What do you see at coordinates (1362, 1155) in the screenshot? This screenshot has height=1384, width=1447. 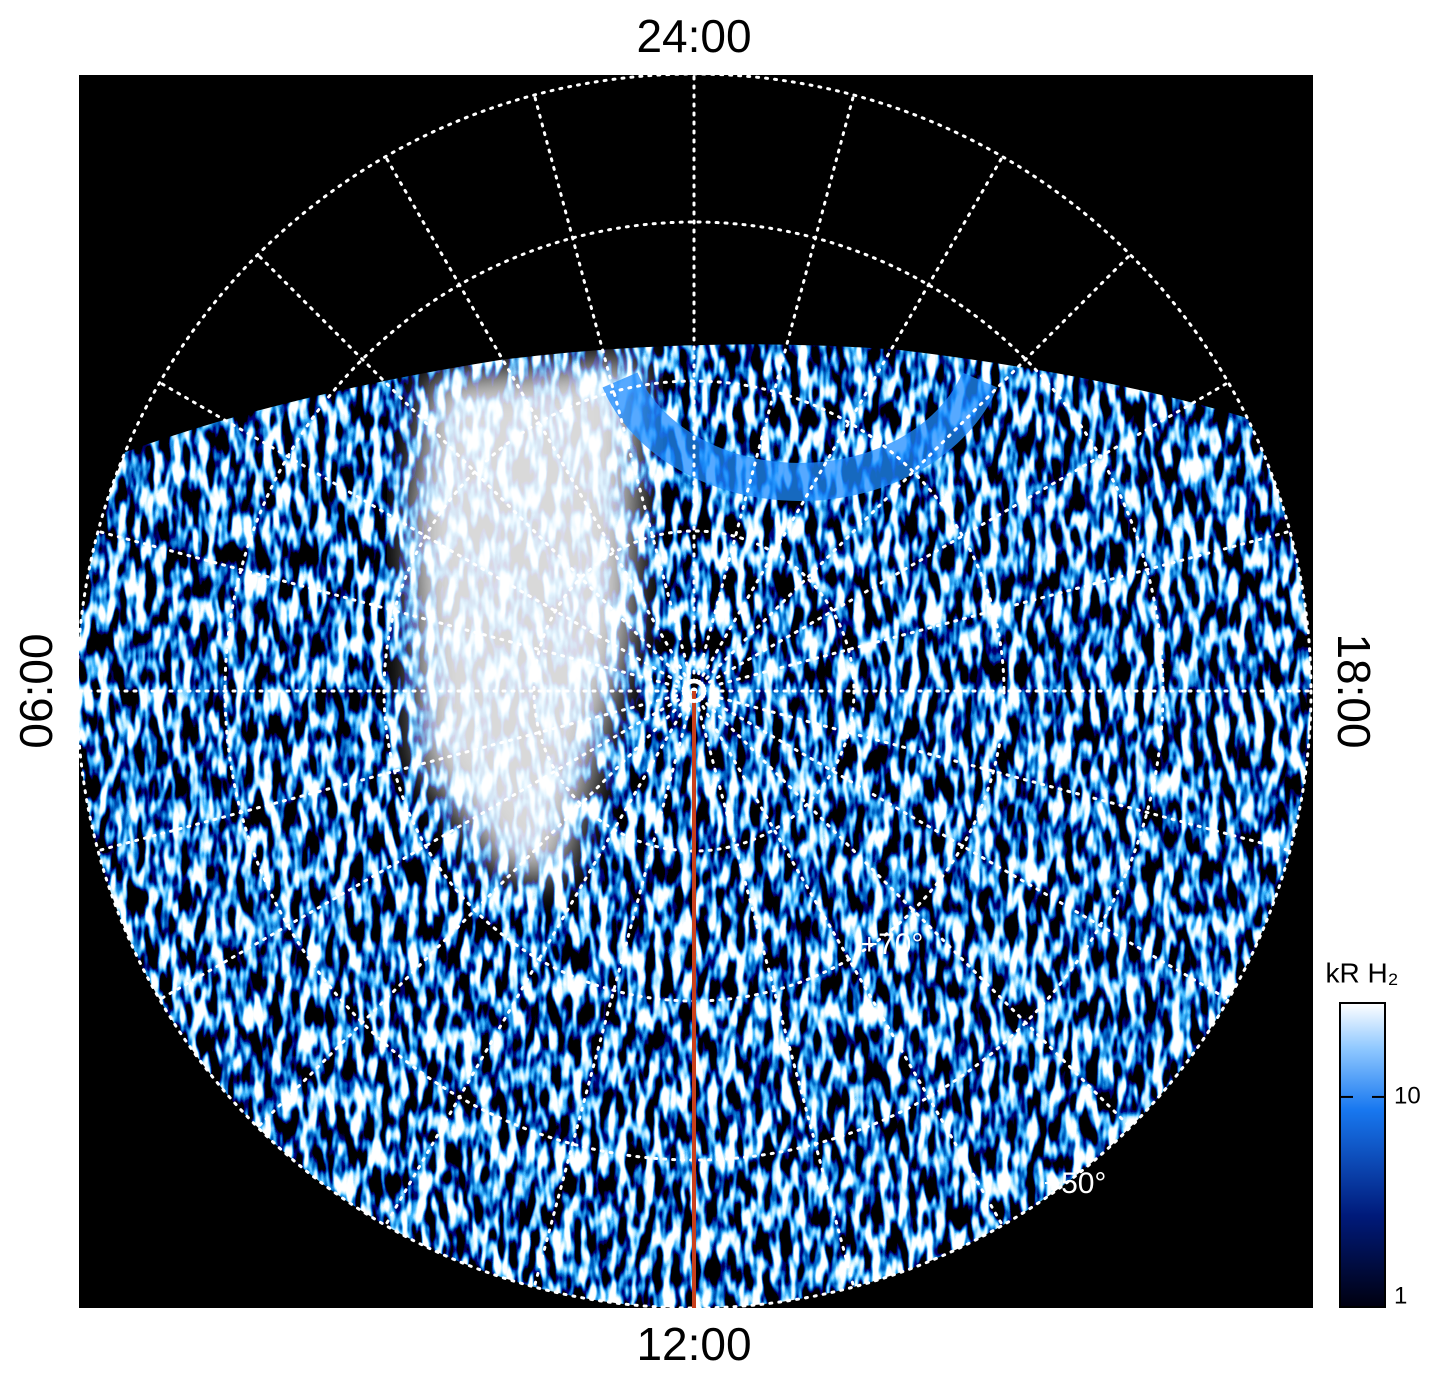 I see `colorbar` at bounding box center [1362, 1155].